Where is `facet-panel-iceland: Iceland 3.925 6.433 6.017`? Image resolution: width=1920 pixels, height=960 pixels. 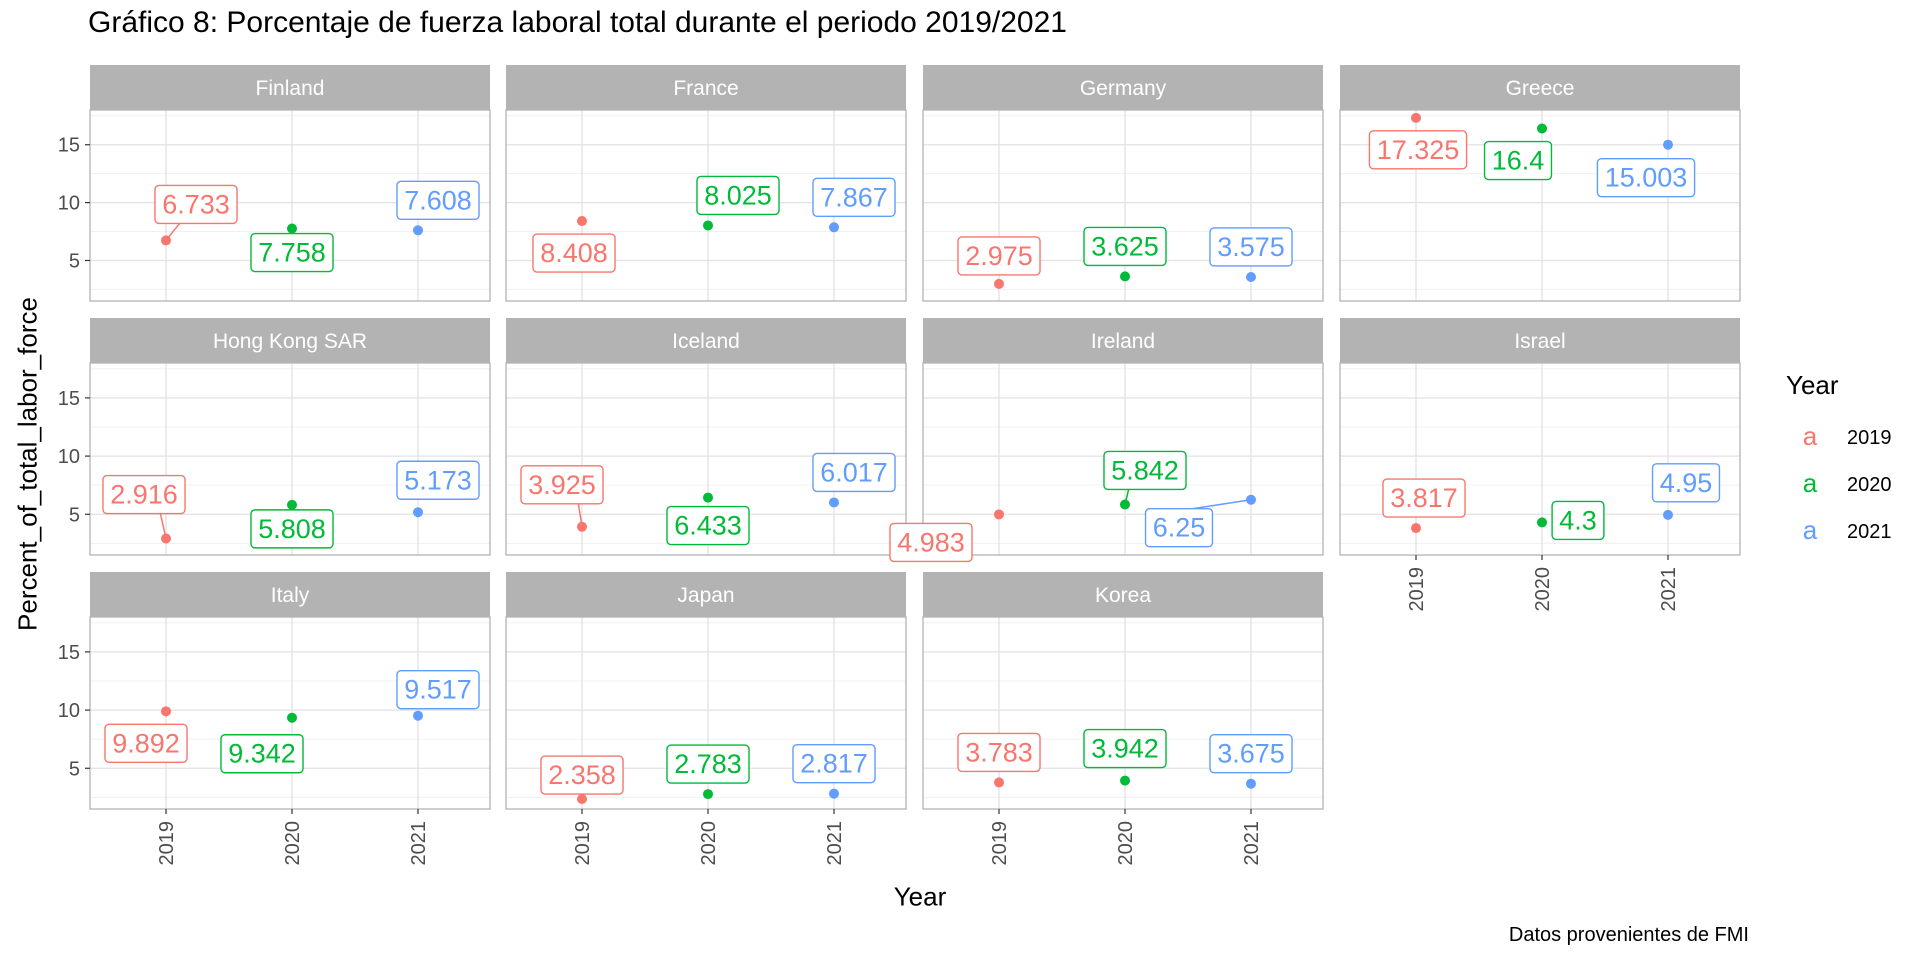 facet-panel-iceland: Iceland 3.925 6.433 6.017 is located at coordinates (706, 437).